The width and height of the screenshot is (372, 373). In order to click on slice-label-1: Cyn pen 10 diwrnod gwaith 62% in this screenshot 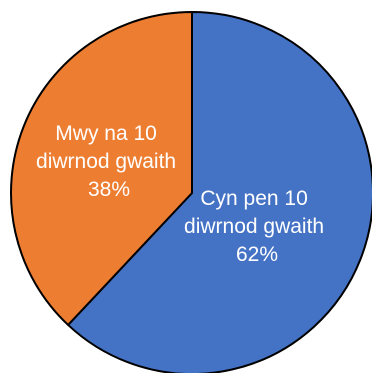, I will do `click(257, 226)`.